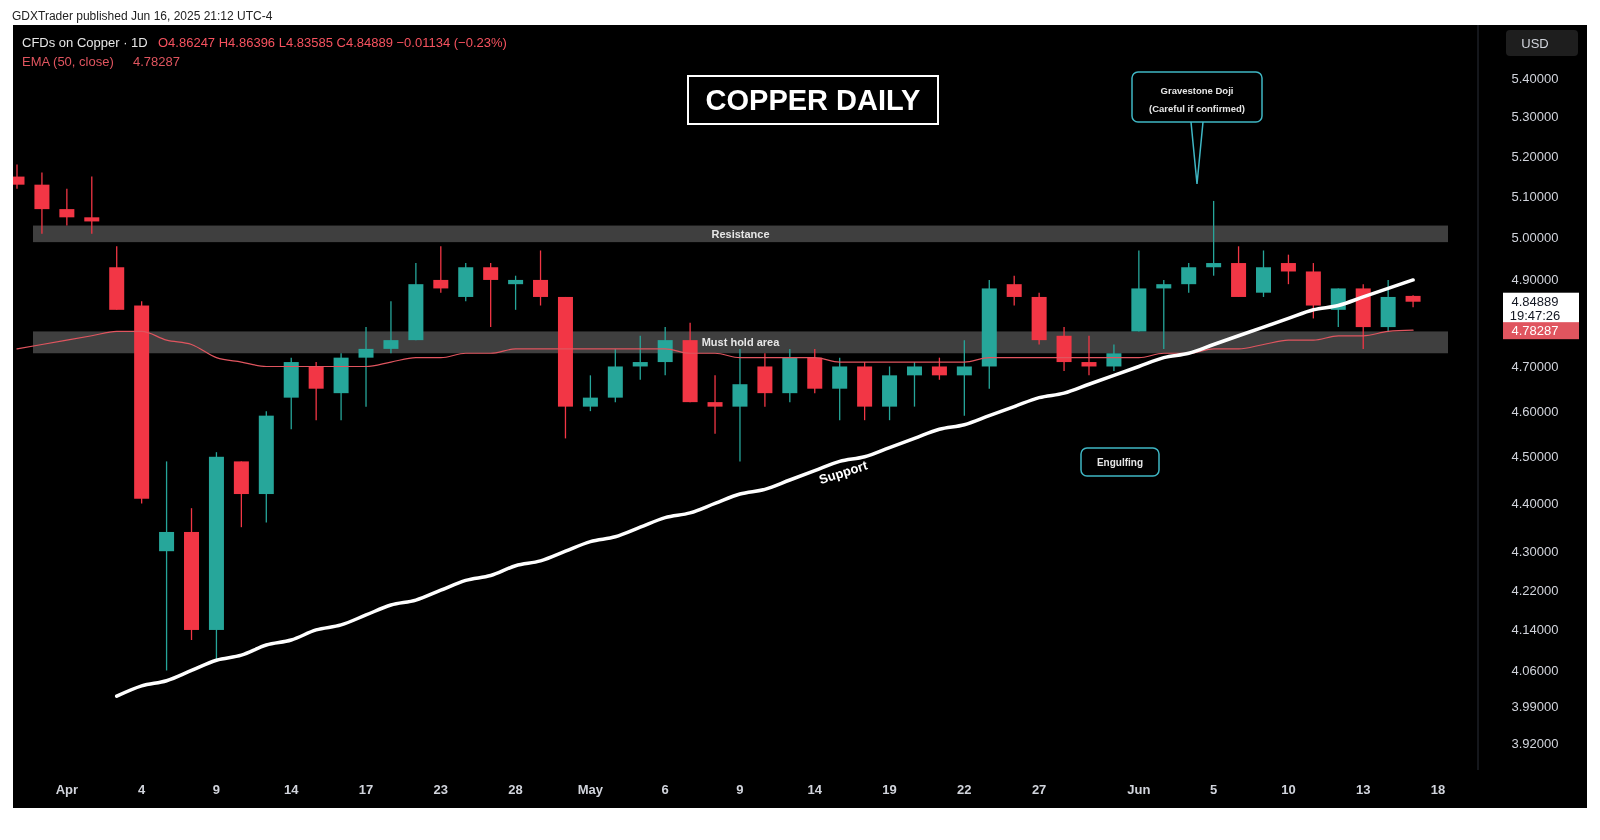 Image resolution: width=1600 pixels, height=840 pixels. Describe the element at coordinates (1535, 707) in the screenshot. I see `y-tick-label: 3.99000` at that location.